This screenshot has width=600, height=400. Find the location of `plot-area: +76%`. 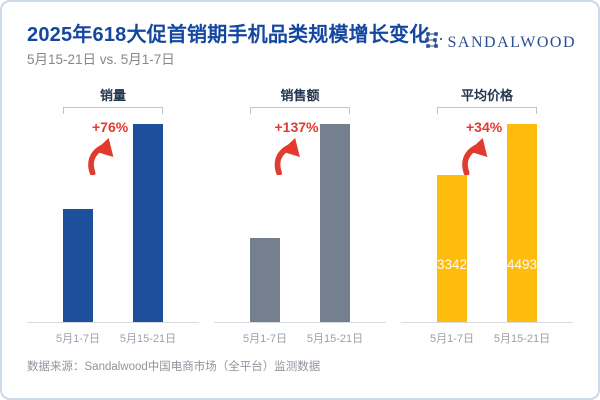

plot-area: +76% is located at coordinates (113, 218).